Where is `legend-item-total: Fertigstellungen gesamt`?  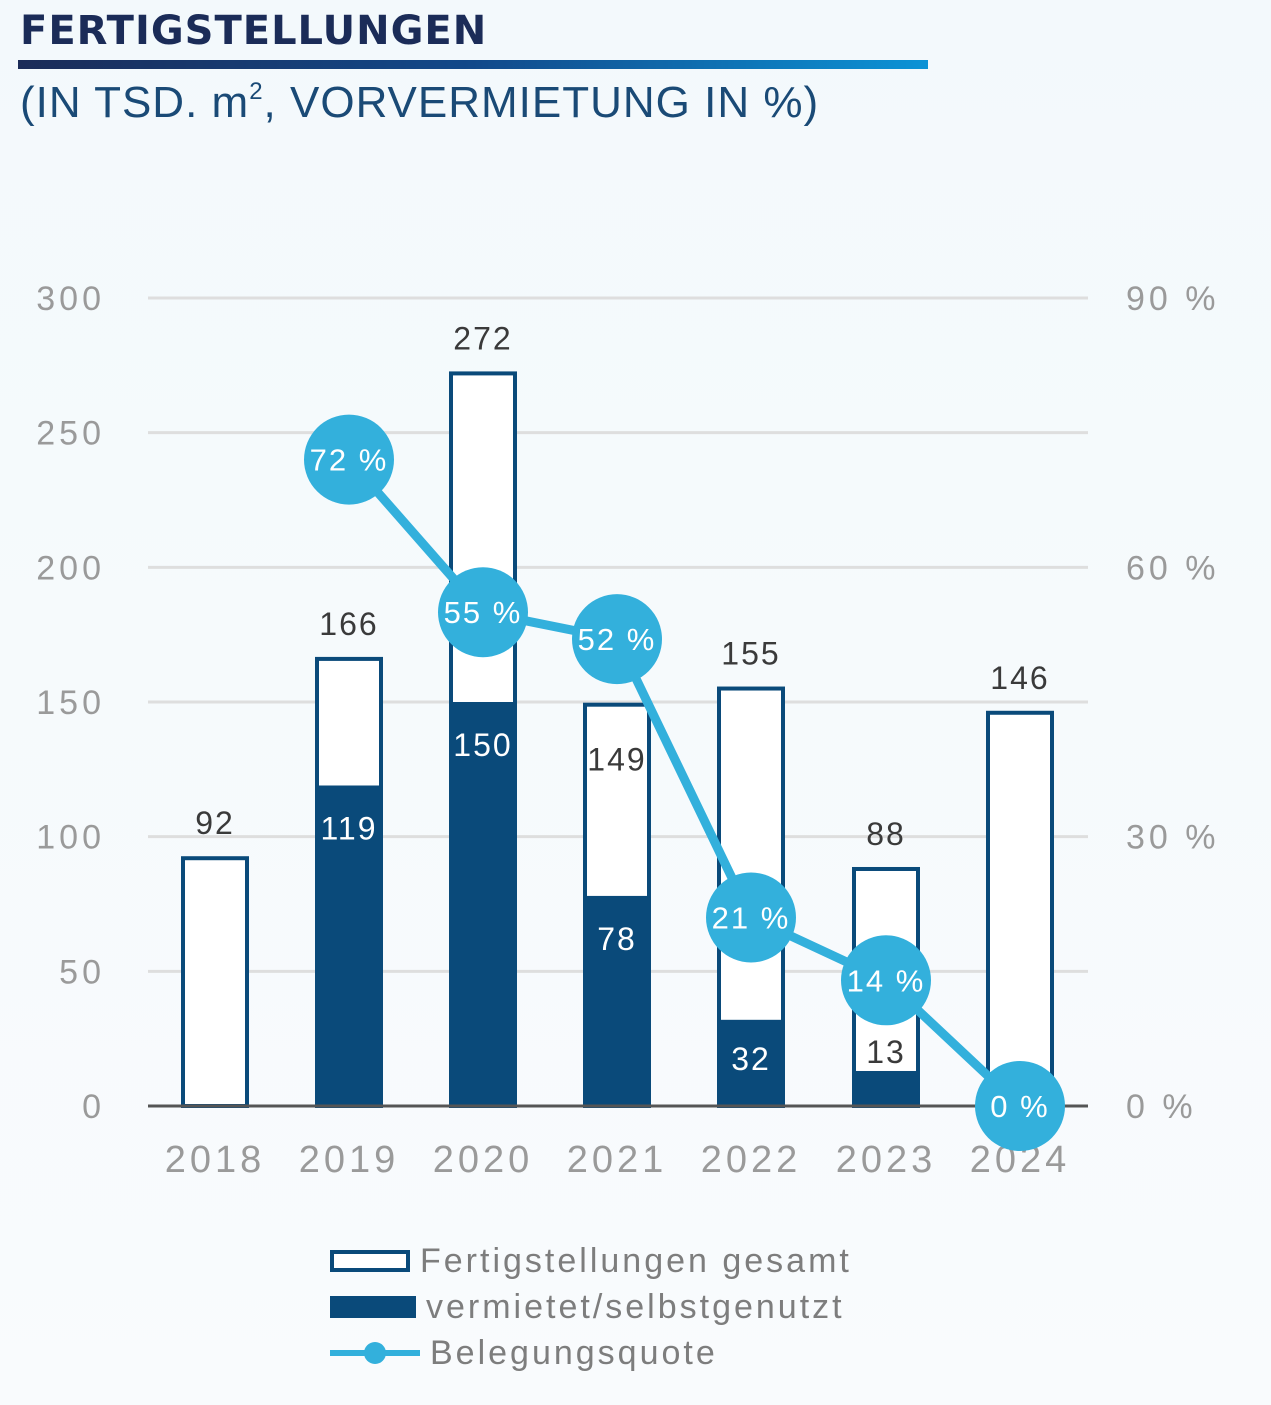
legend-item-total: Fertigstellungen gesamt is located at coordinates (591, 1261).